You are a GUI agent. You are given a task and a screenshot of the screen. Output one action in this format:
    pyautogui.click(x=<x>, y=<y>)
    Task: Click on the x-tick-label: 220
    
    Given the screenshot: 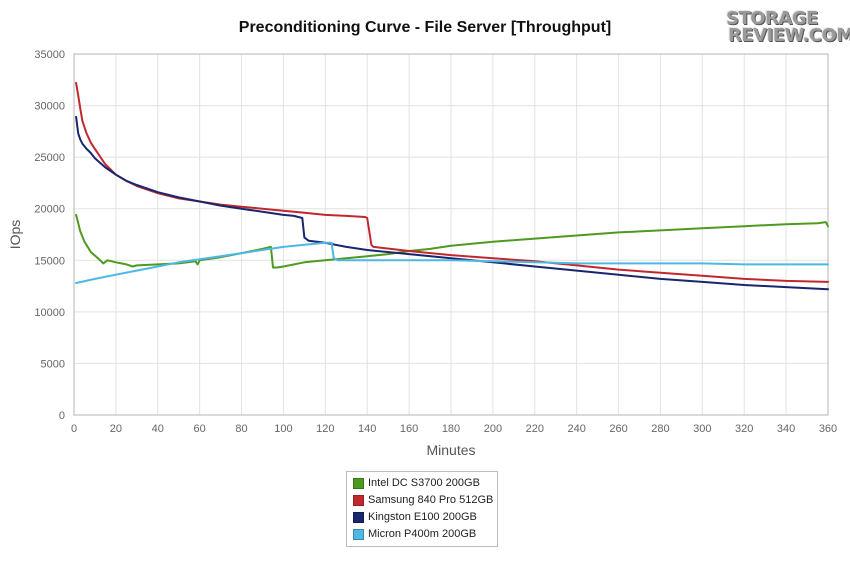 What is the action you would take?
    pyautogui.click(x=535, y=429)
    